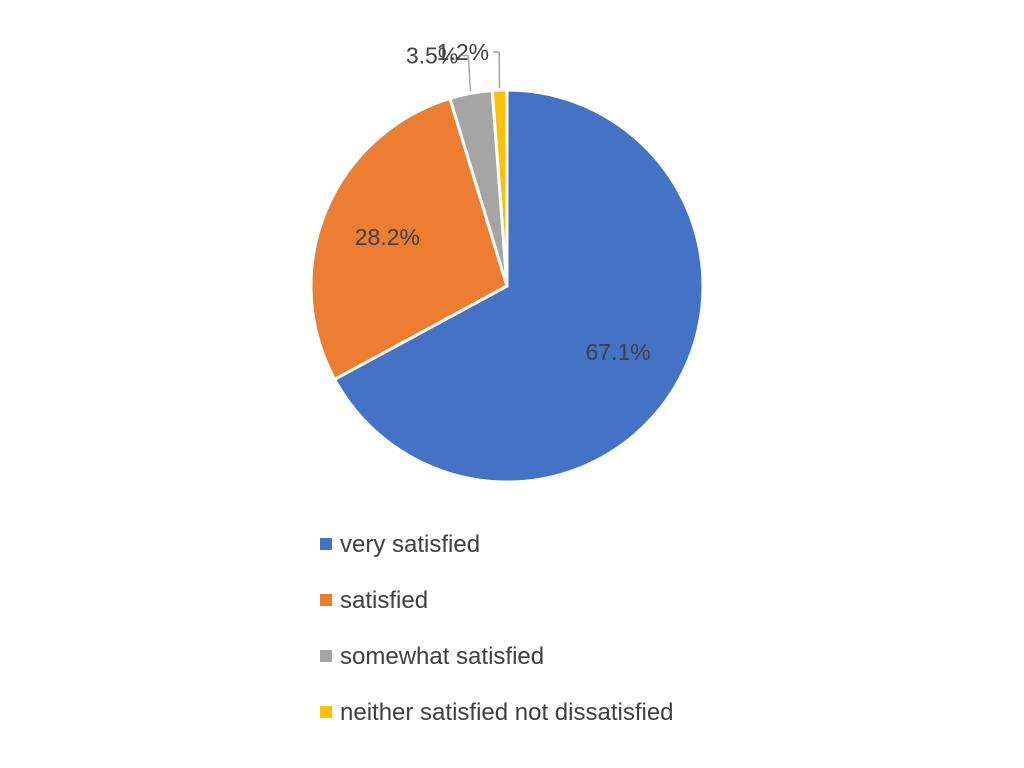  I want to click on pie-slice-neither-satisfied-not-dissatisfied, so click(499, 188).